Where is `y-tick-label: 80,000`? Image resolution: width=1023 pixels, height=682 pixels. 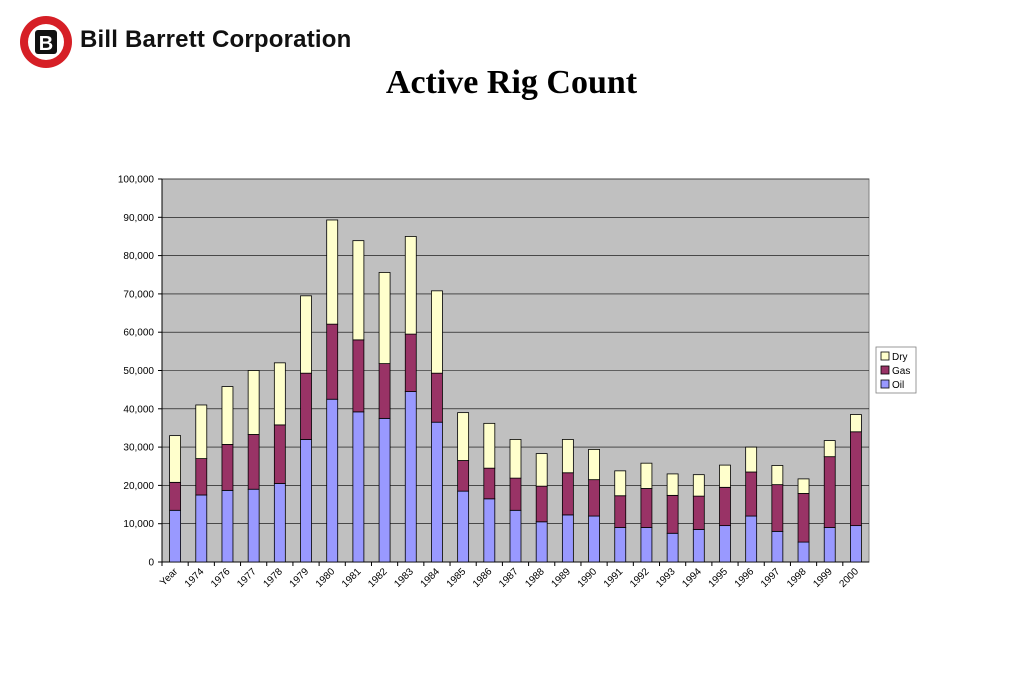
y-tick-label: 80,000 is located at coordinates (138, 256).